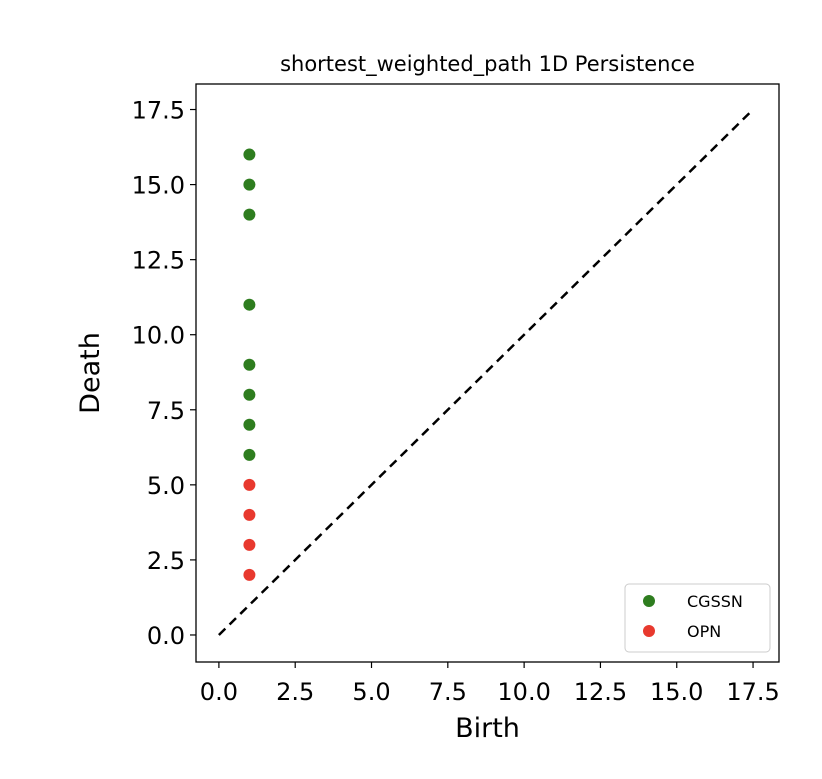 The width and height of the screenshot is (822, 779). What do you see at coordinates (158, 186) in the screenshot?
I see `y-tick-label: 15.0` at bounding box center [158, 186].